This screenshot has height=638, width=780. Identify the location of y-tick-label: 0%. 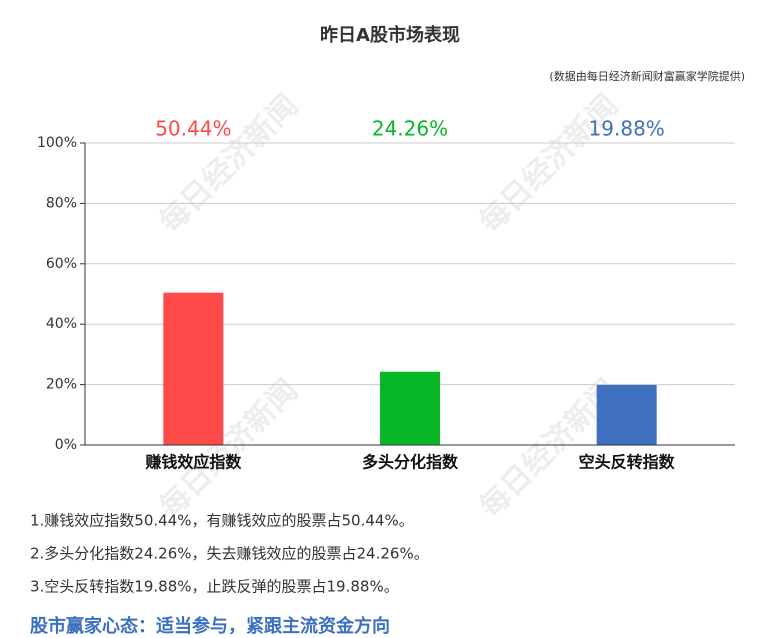
(66, 445).